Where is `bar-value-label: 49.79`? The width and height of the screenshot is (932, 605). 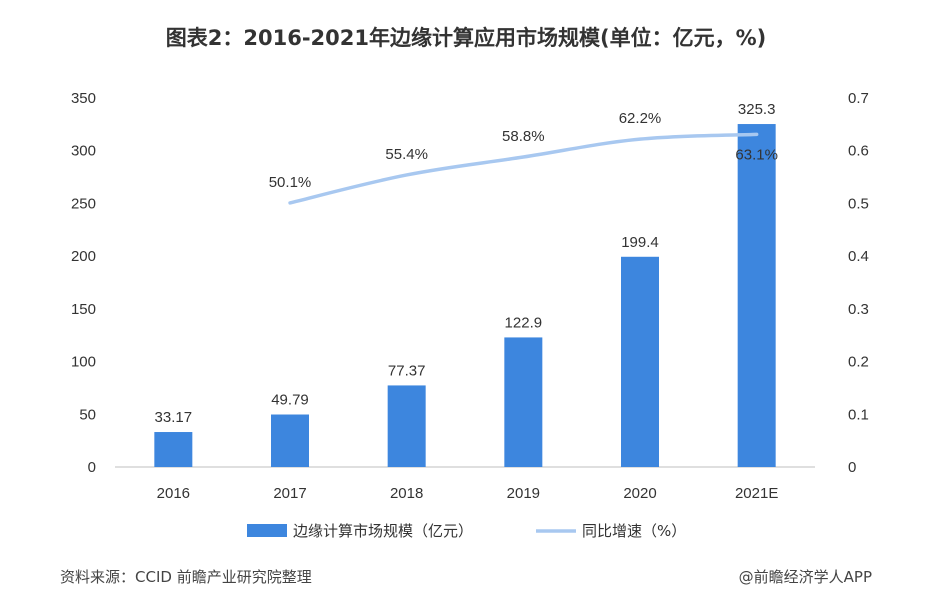 bar-value-label: 49.79 is located at coordinates (290, 400).